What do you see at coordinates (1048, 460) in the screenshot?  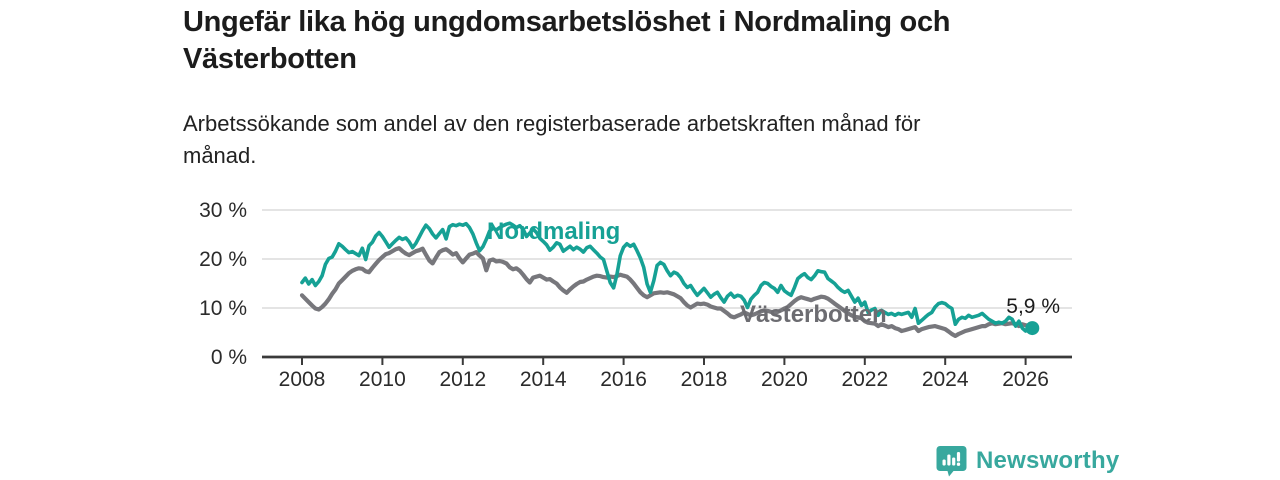 I see `brand-name: Newsworthy` at bounding box center [1048, 460].